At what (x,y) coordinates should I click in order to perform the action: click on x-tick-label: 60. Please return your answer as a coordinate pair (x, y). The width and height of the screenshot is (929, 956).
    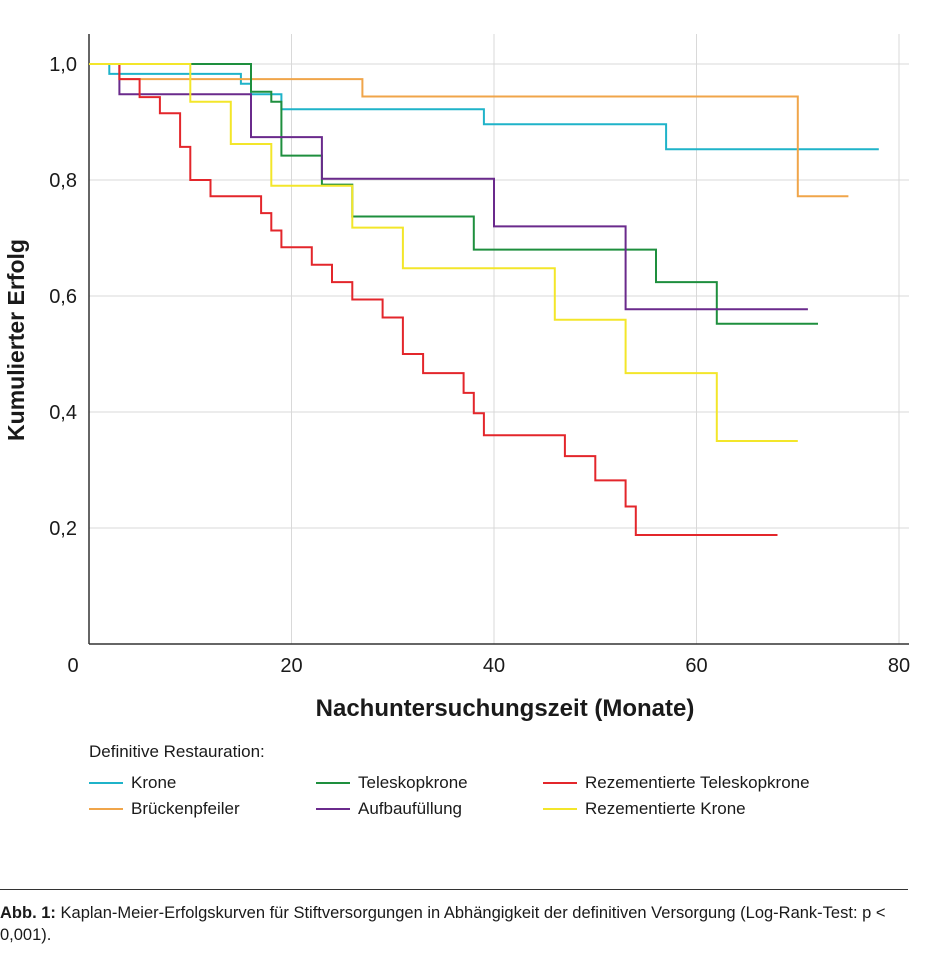
    Looking at the image, I should click on (696, 666).